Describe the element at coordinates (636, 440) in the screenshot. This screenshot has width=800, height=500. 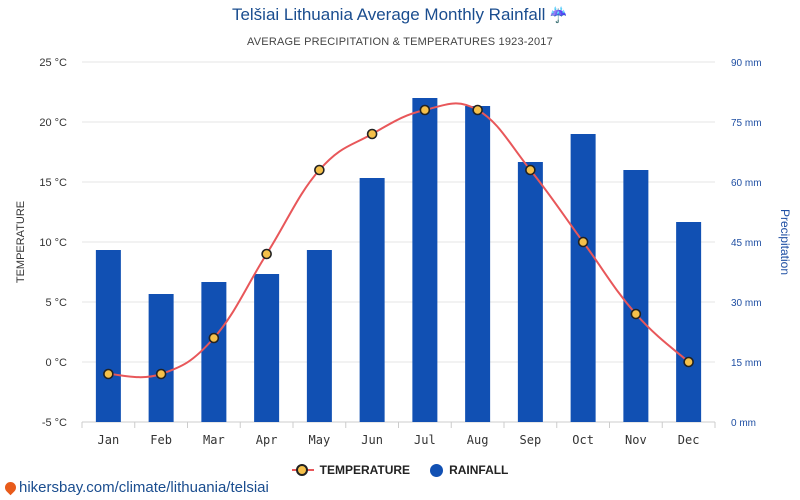
I see `x-axis-tick-label: Nov` at that location.